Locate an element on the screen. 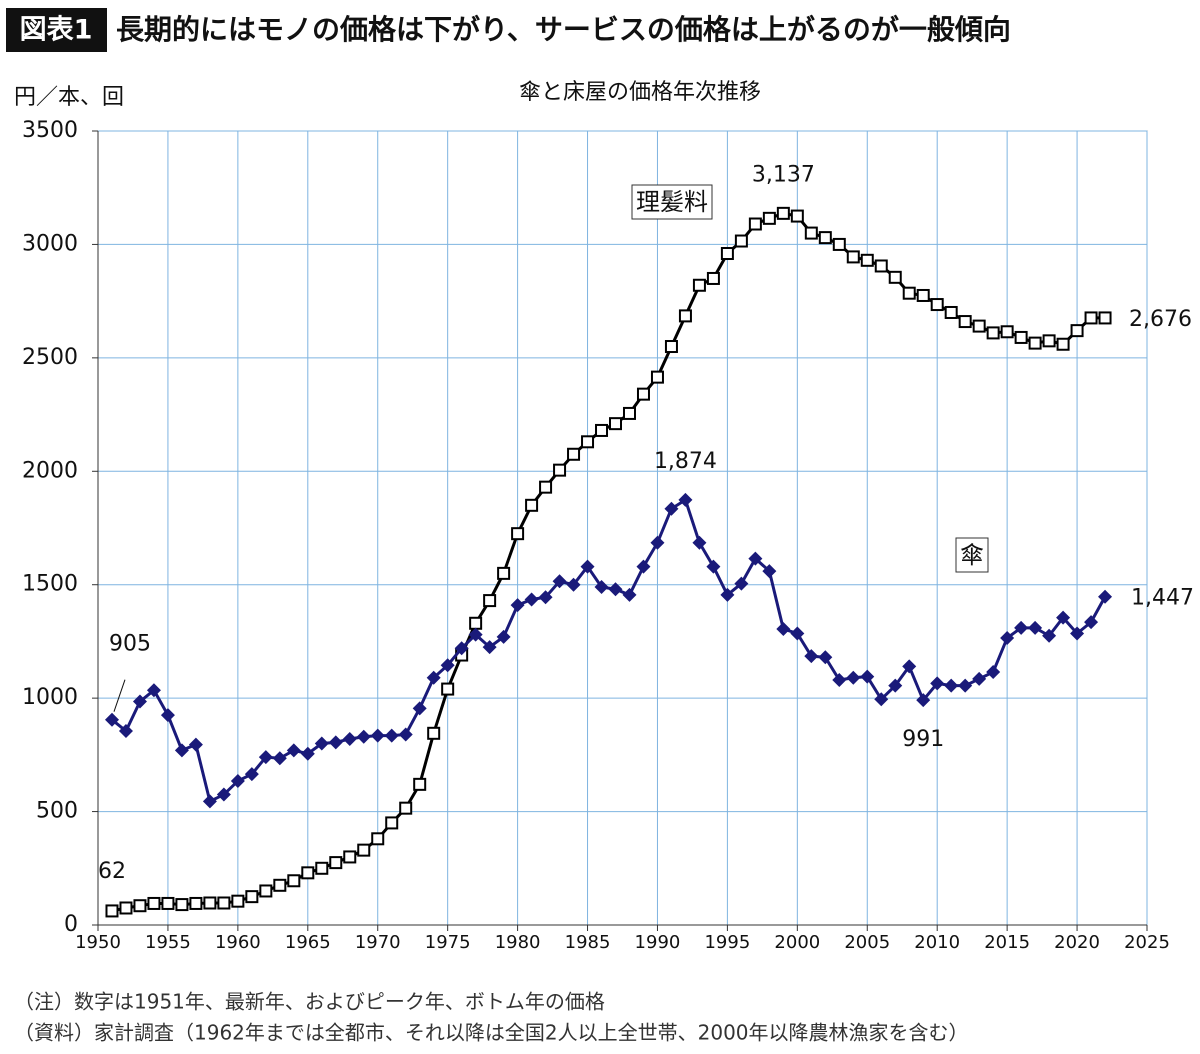  badge: 図表1 is located at coordinates (56, 30).